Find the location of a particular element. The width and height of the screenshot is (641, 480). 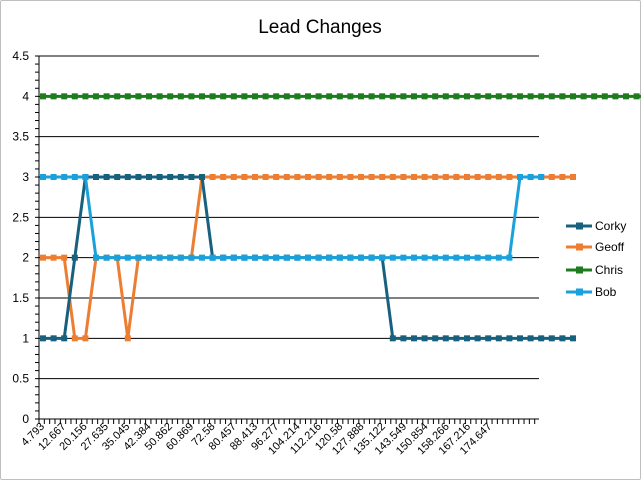

series-chris is located at coordinates (340, 96).